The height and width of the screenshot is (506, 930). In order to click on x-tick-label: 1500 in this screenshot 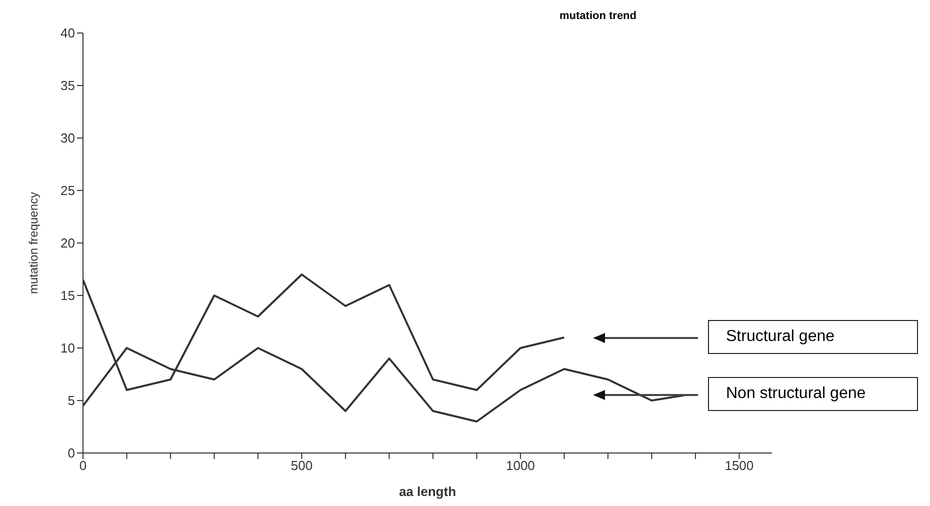, I will do `click(739, 466)`.